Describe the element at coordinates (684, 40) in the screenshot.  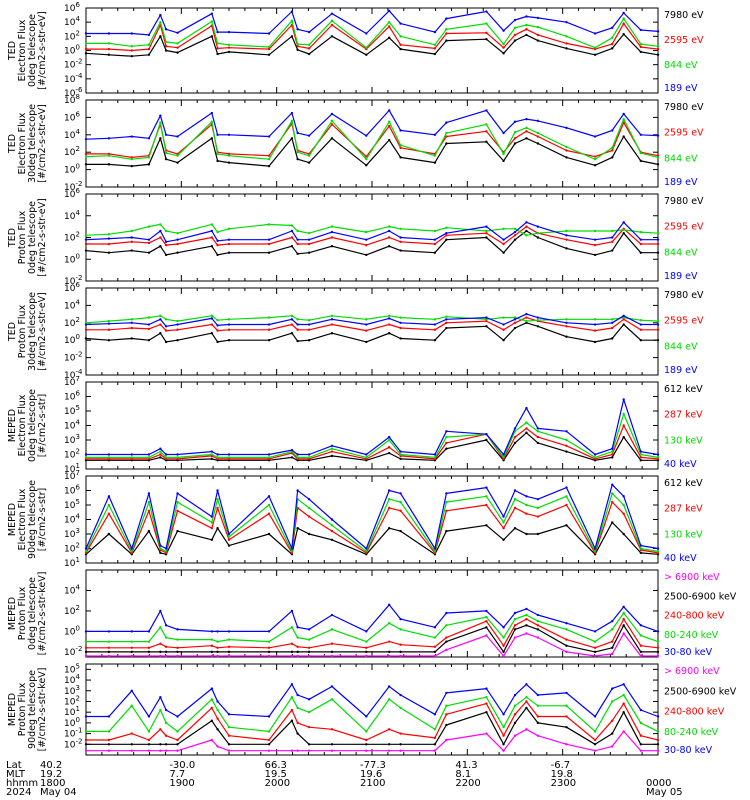
I see `legend-entry: 2595 eV` at that location.